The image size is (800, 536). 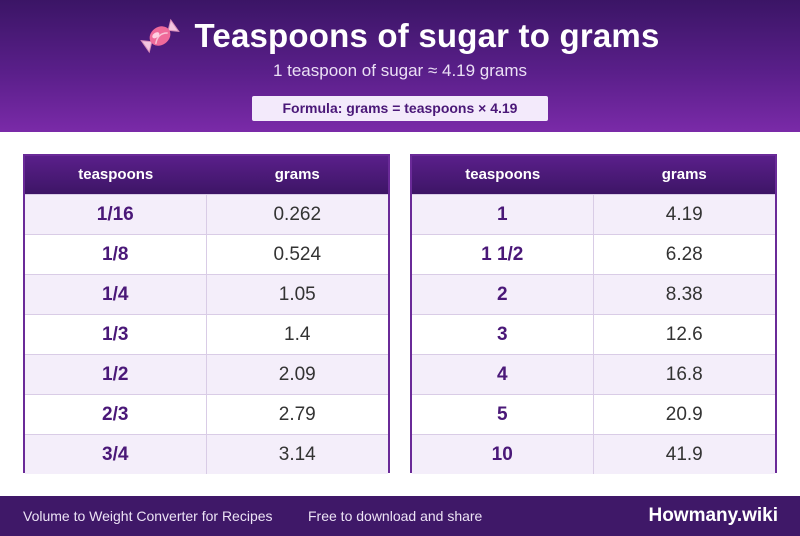 What do you see at coordinates (116, 374) in the screenshot?
I see `teaspoons-cell: 1/2` at bounding box center [116, 374].